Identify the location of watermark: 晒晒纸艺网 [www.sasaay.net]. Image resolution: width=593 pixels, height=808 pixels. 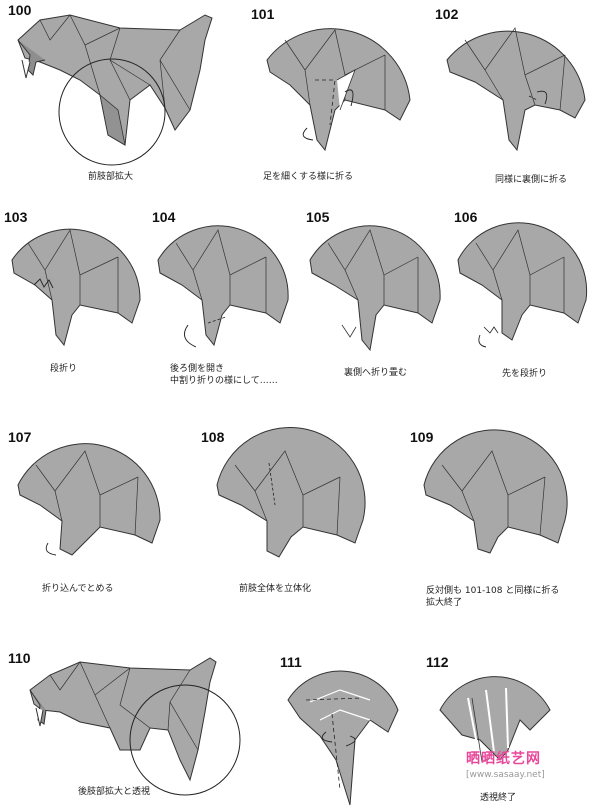
(526, 764).